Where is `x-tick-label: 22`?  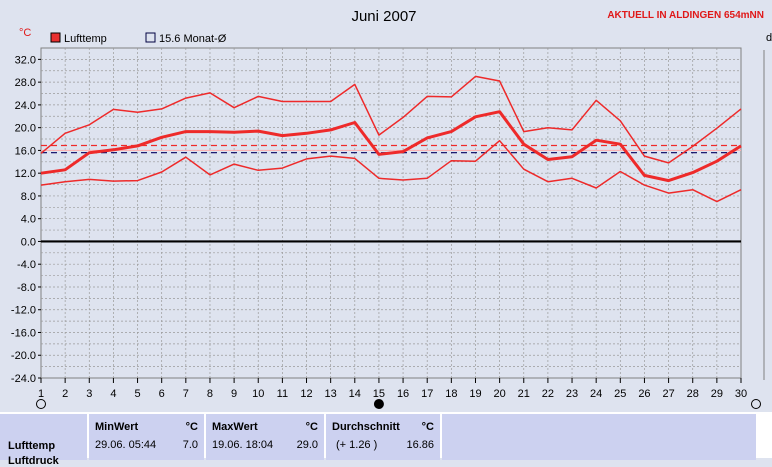 x-tick-label: 22 is located at coordinates (548, 394).